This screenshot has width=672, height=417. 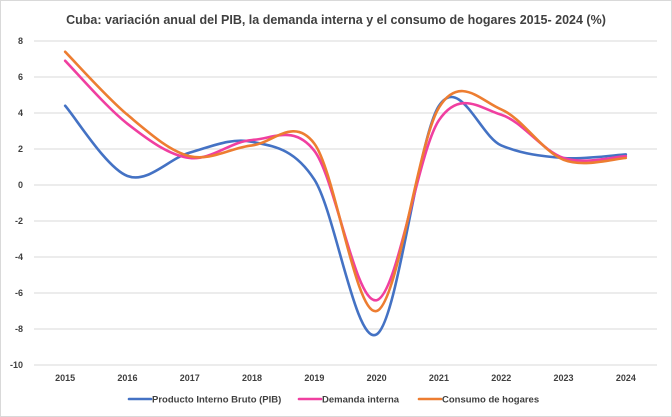 What do you see at coordinates (314, 378) in the screenshot?
I see `x-tick-label: 2019` at bounding box center [314, 378].